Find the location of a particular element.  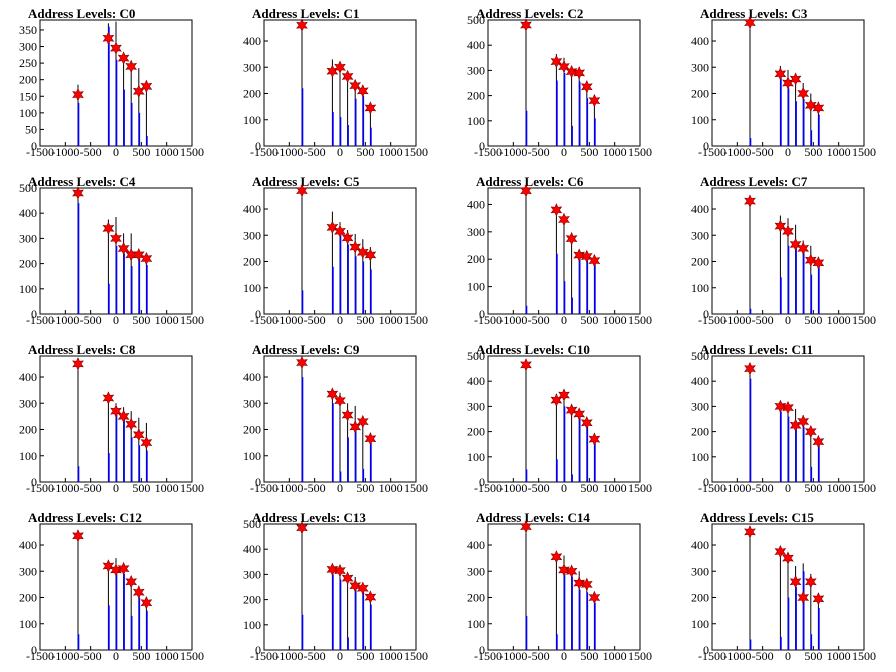

chart-title: Address Levels: C14 is located at coordinates (533, 517).